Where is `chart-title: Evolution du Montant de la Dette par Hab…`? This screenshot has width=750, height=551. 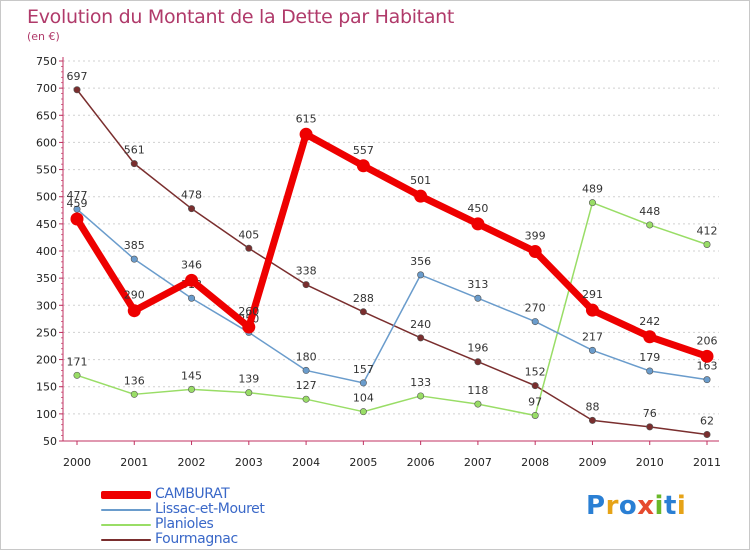
chart-title: Evolution du Montant de la Dette par Hab… is located at coordinates (241, 17).